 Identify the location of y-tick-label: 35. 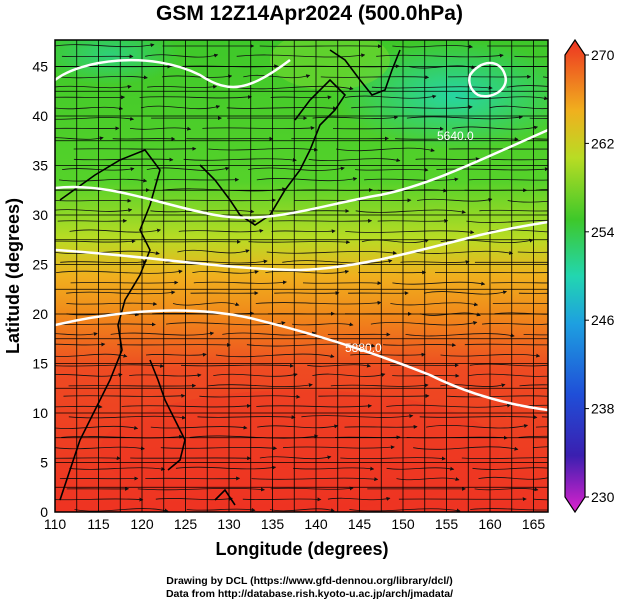
(40, 166).